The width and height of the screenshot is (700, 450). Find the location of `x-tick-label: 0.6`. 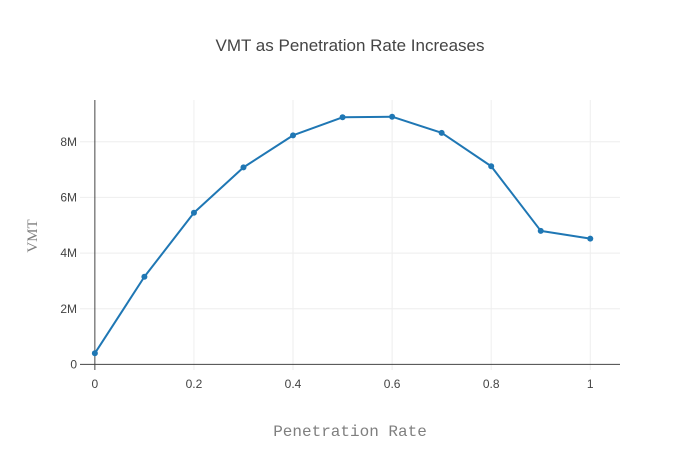

x-tick-label: 0.6 is located at coordinates (392, 384).